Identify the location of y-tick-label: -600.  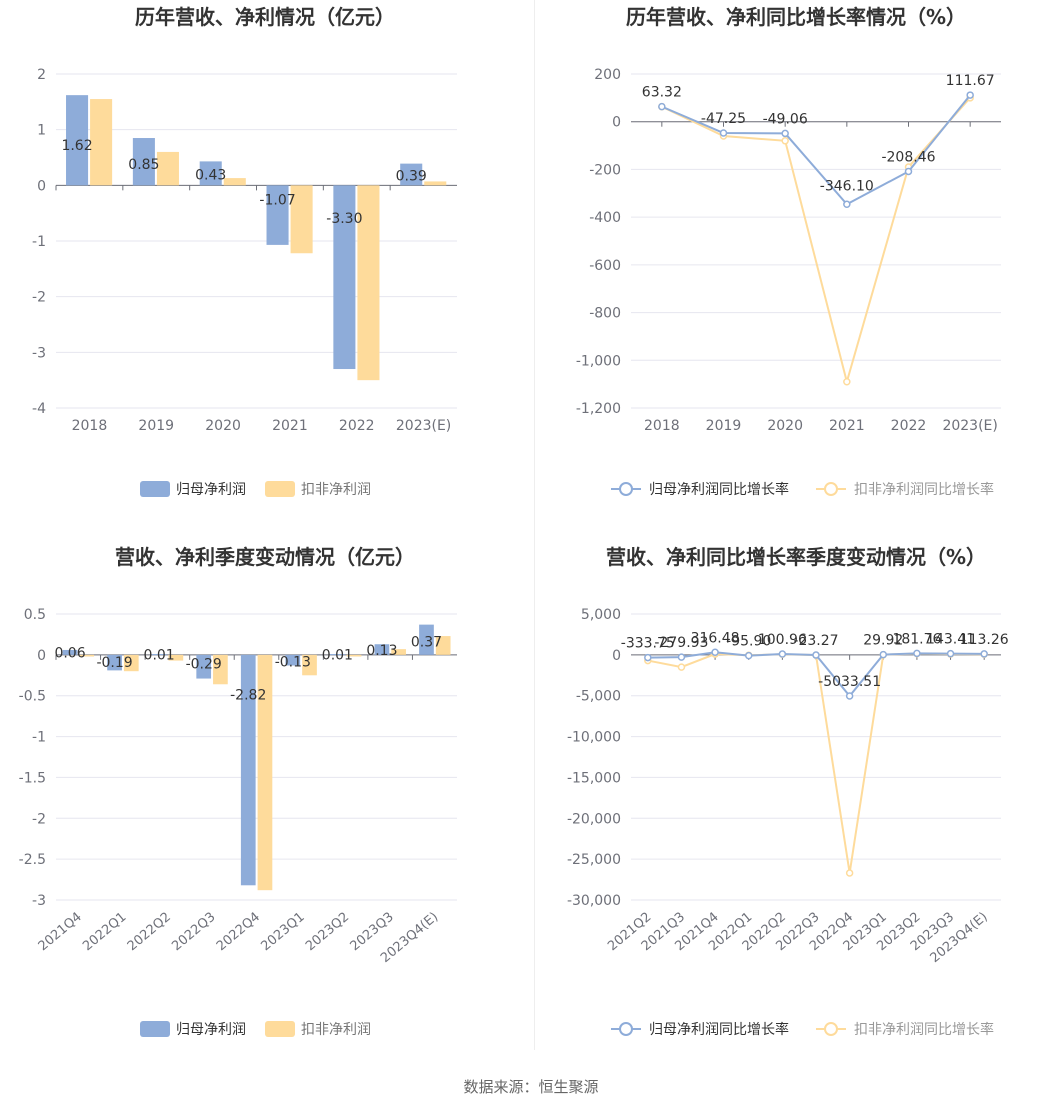
(605, 266).